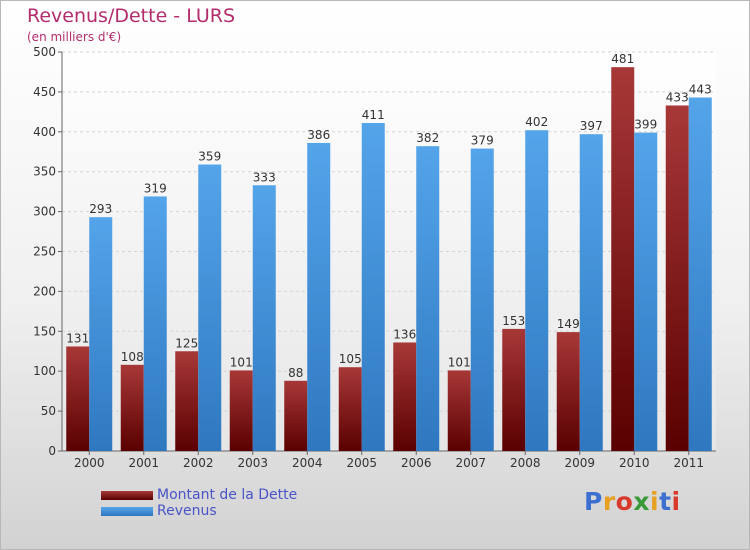  What do you see at coordinates (44, 92) in the screenshot?
I see `y-tick-label: 450` at bounding box center [44, 92].